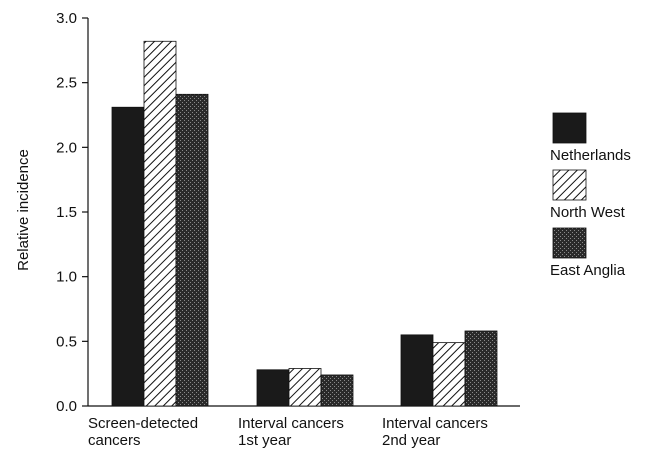 Image resolution: width=664 pixels, height=454 pixels. I want to click on category-label: Screen-detected, so click(143, 423).